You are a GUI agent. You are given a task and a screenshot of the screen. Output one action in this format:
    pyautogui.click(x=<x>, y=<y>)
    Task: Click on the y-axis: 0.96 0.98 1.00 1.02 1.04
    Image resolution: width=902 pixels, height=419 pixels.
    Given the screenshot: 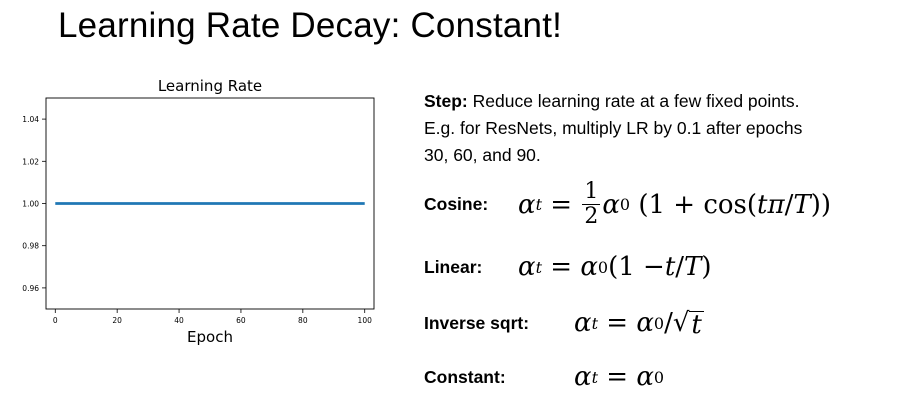 What is the action you would take?
    pyautogui.click(x=34, y=204)
    